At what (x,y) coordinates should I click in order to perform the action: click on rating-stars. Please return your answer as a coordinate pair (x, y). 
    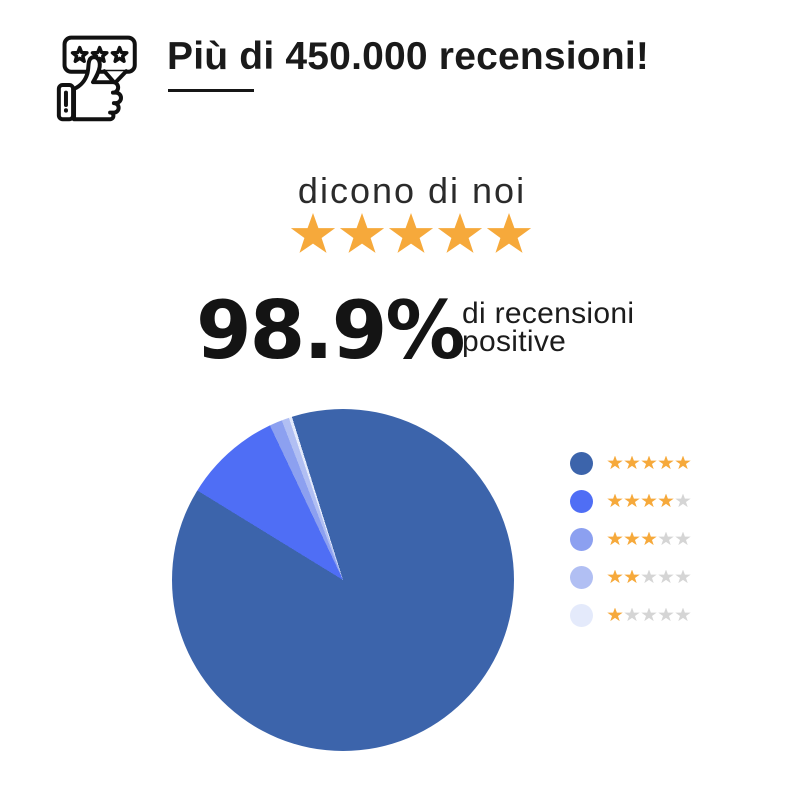
    Looking at the image, I should click on (411, 235).